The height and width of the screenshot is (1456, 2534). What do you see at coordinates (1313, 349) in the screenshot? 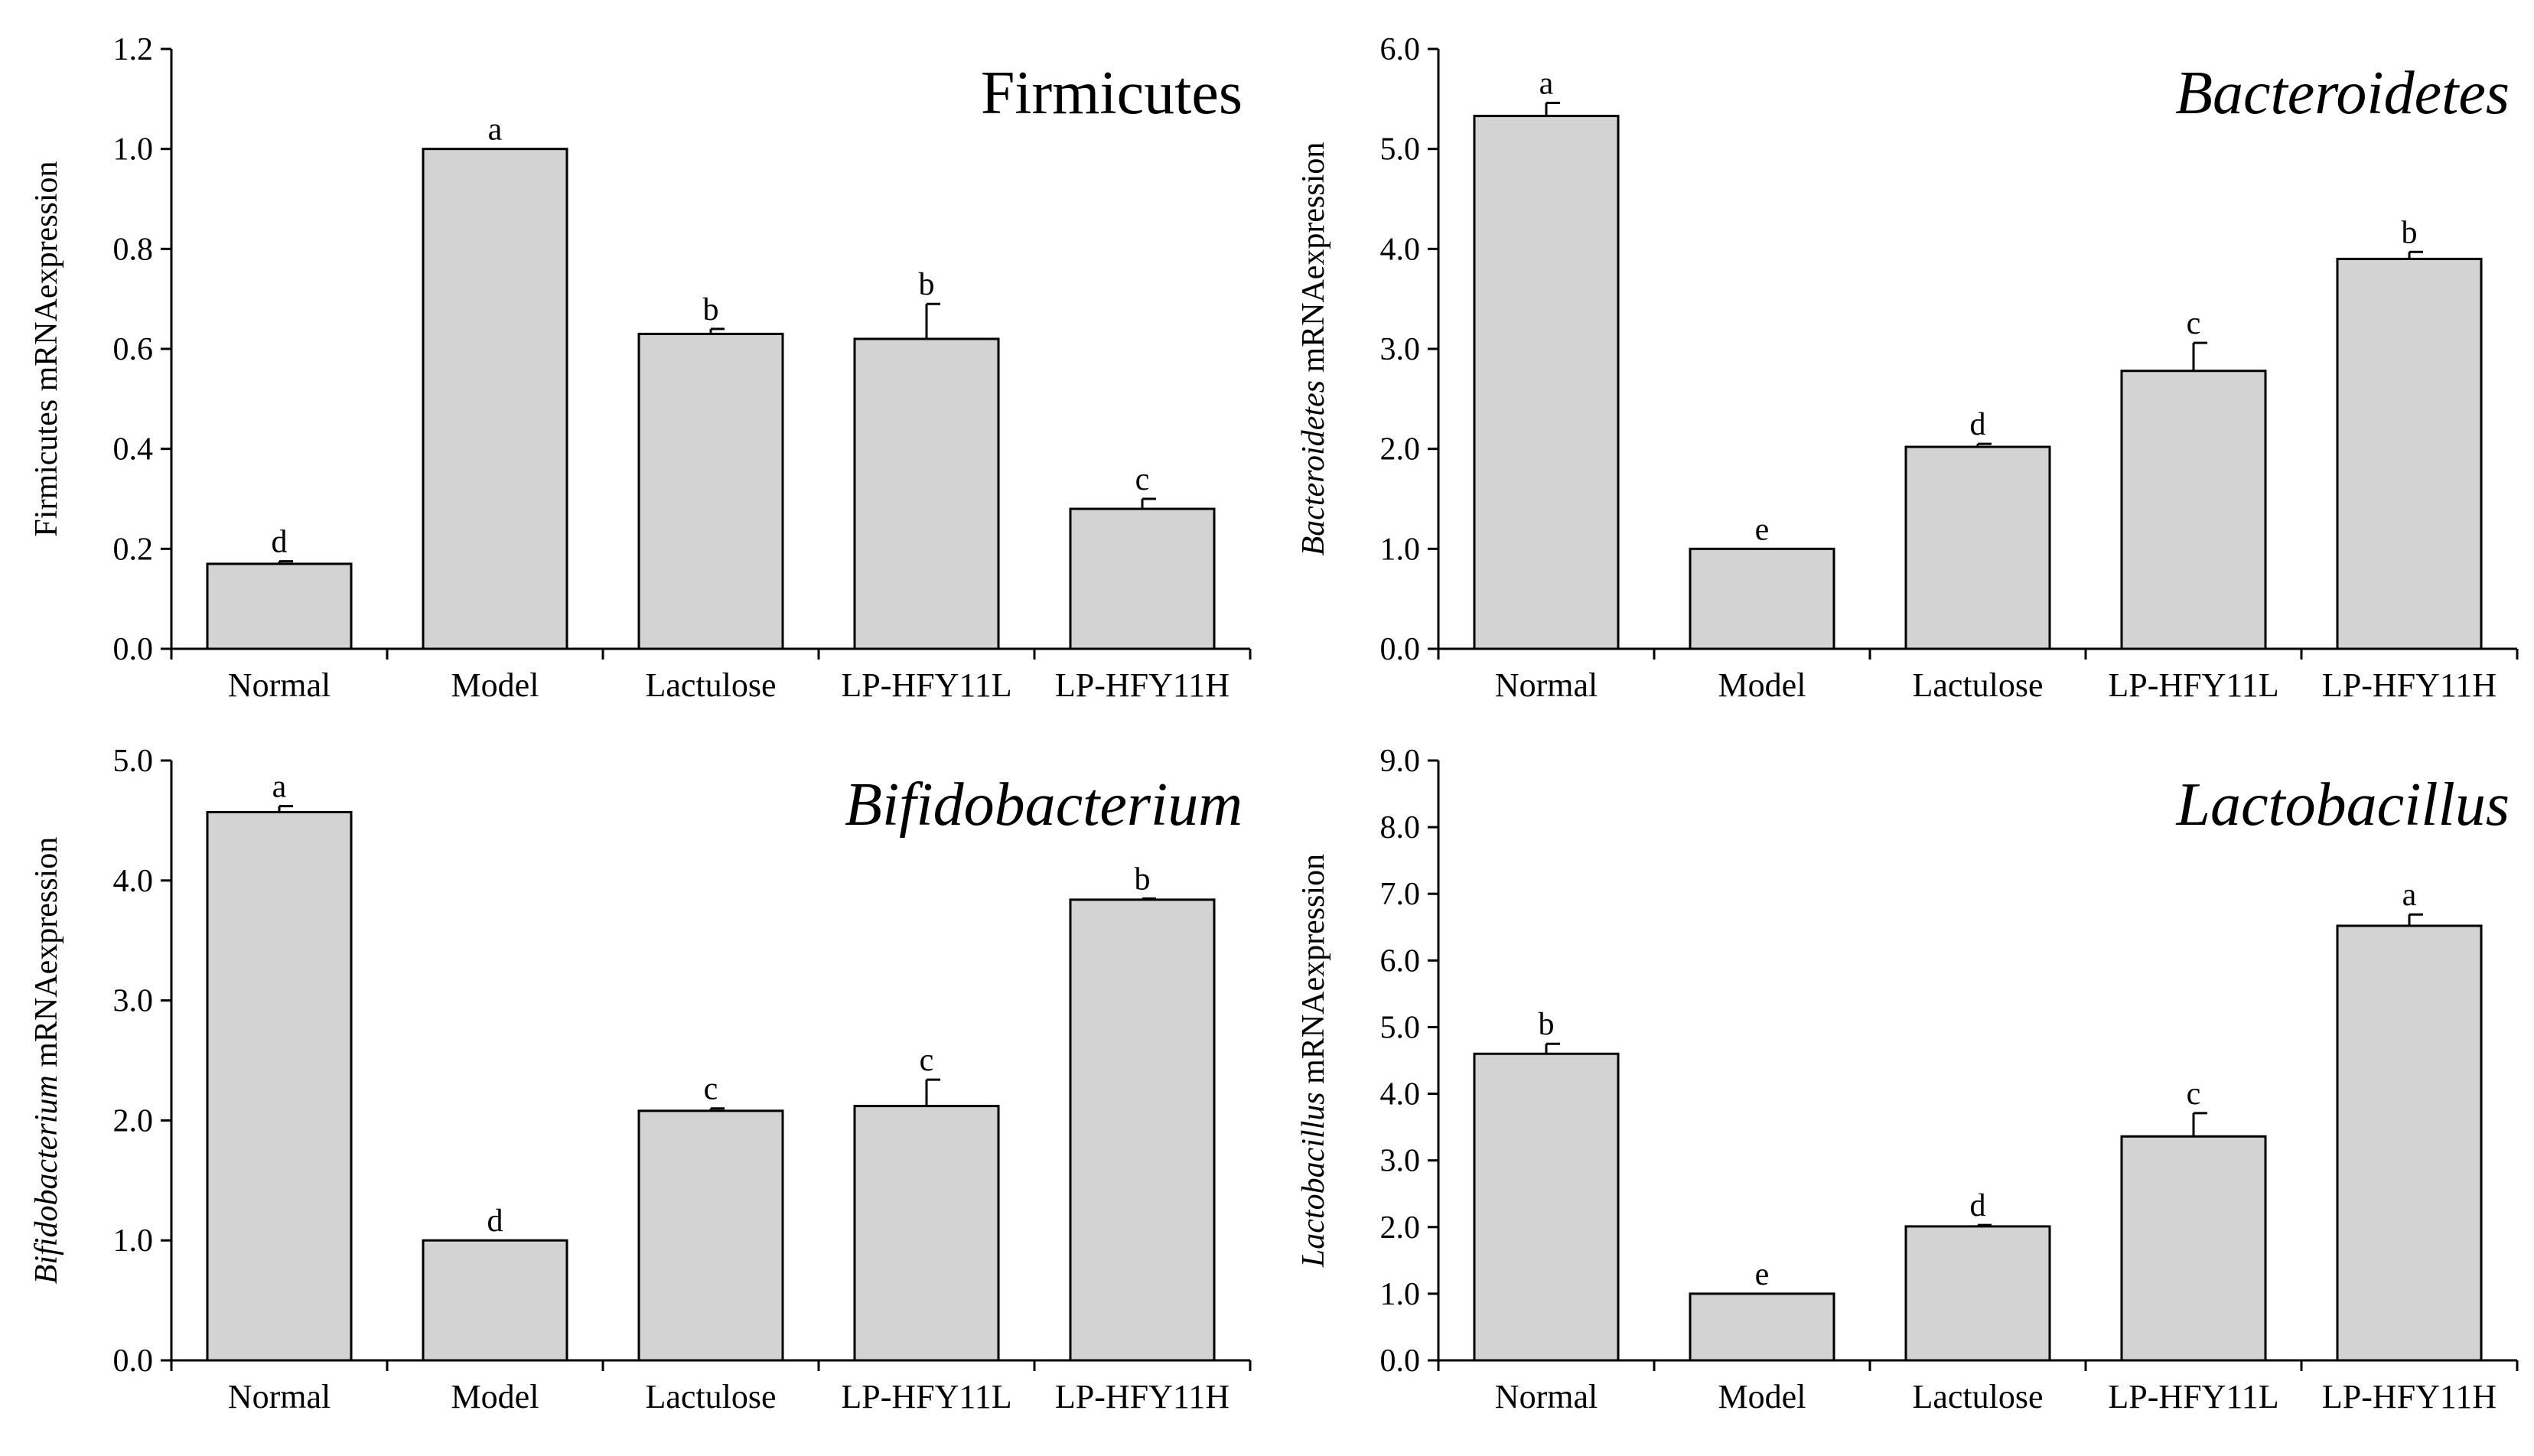
I see `y-axis-label: Bacteroidetes mRNAexpression` at bounding box center [1313, 349].